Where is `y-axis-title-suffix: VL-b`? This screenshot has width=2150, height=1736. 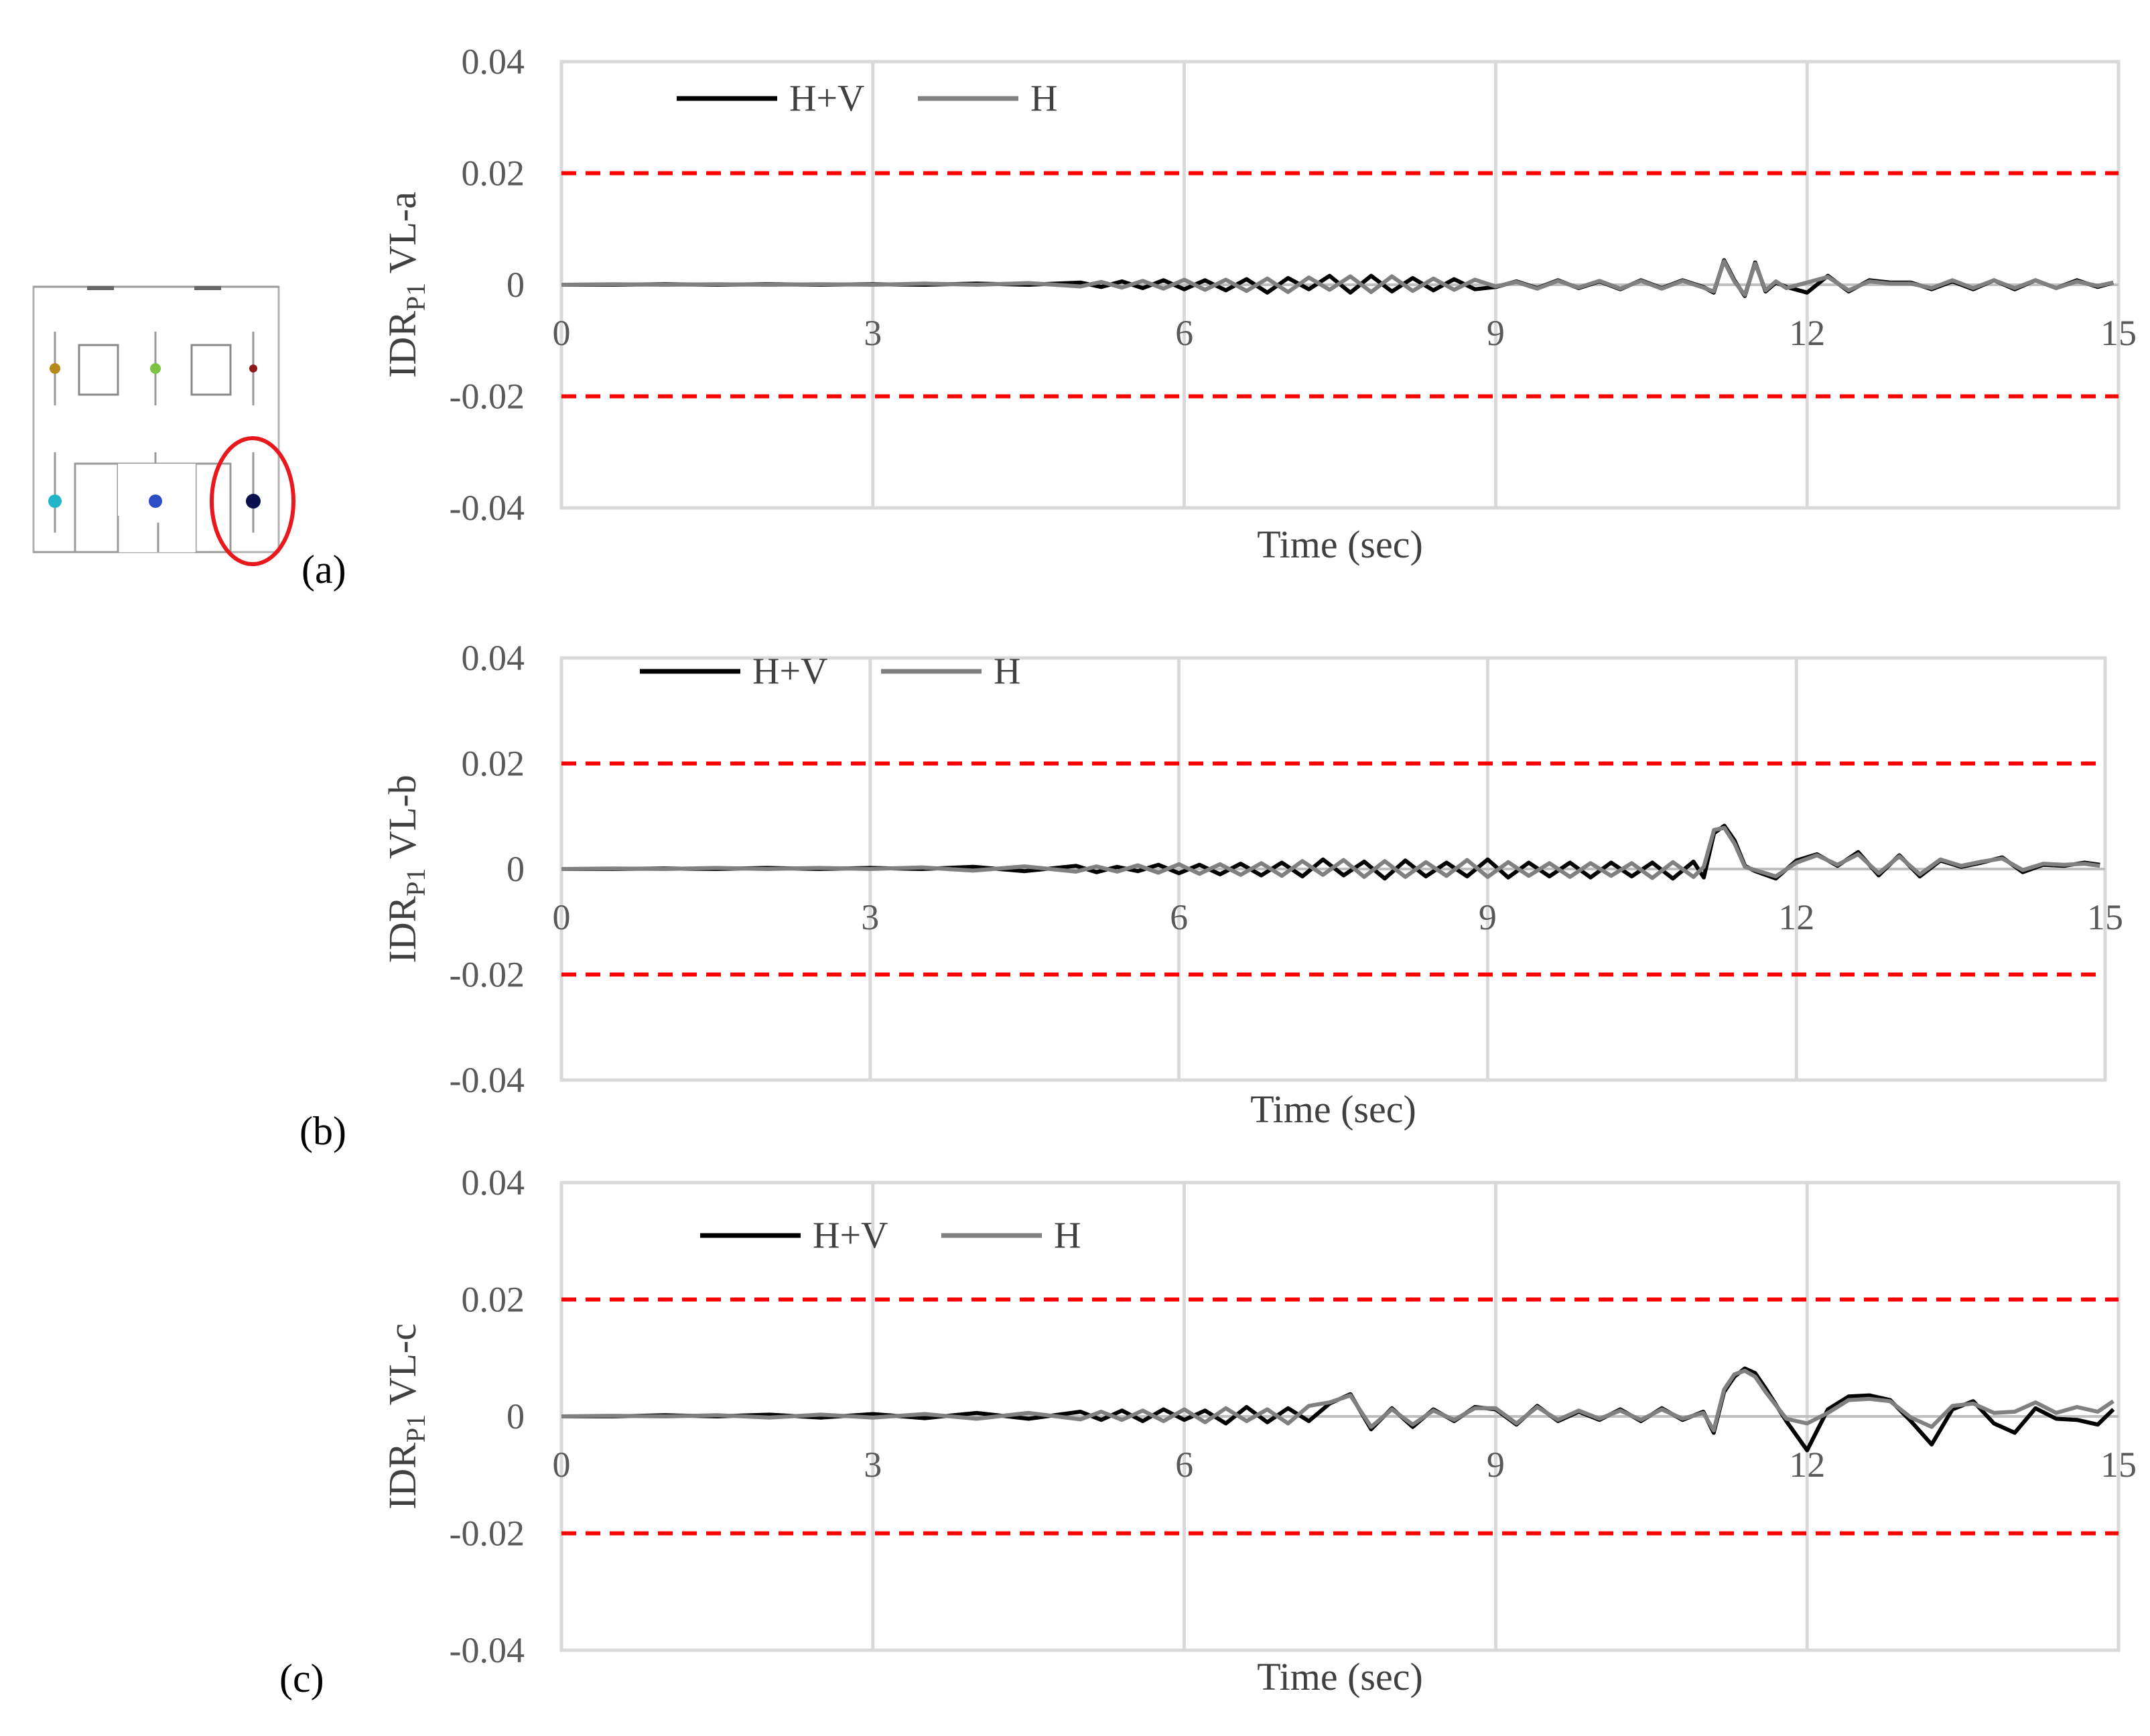 y-axis-title-suffix: VL-b is located at coordinates (402, 821).